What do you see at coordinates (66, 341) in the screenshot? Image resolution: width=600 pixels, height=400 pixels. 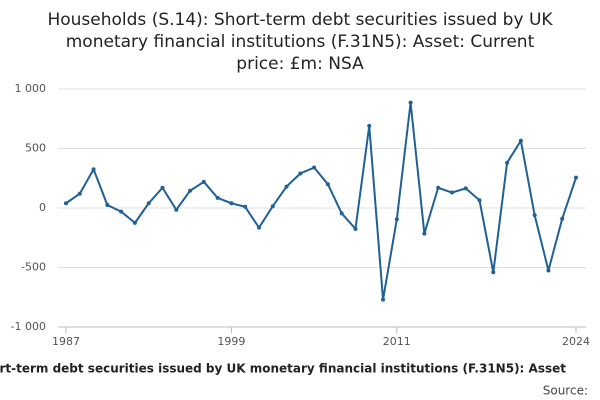 I see `x-tick-label: 1987` at bounding box center [66, 341].